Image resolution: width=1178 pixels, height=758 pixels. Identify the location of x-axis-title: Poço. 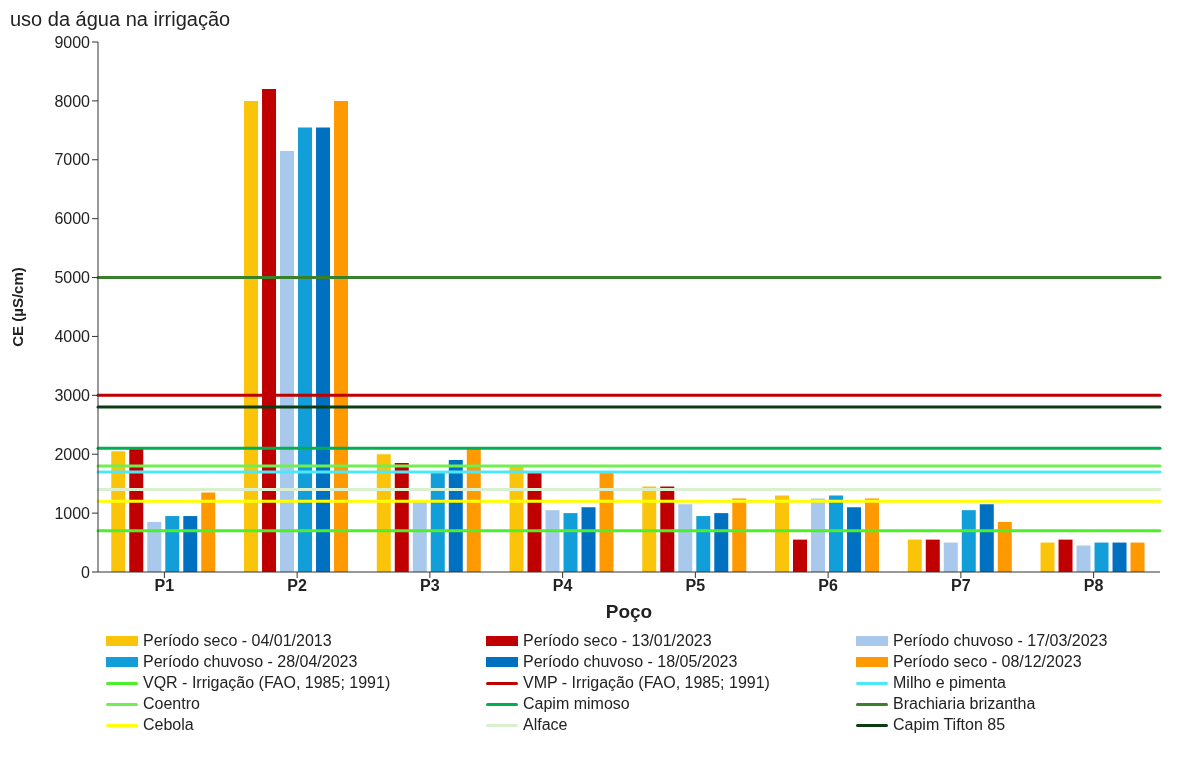
(629, 611).